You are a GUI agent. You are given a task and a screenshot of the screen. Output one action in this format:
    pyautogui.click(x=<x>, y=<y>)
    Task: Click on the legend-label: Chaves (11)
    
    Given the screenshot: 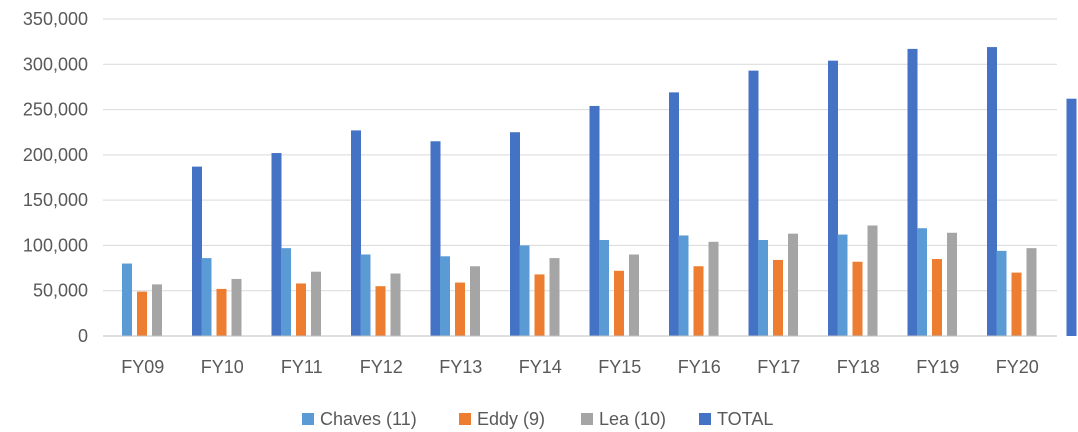 What is the action you would take?
    pyautogui.click(x=368, y=419)
    